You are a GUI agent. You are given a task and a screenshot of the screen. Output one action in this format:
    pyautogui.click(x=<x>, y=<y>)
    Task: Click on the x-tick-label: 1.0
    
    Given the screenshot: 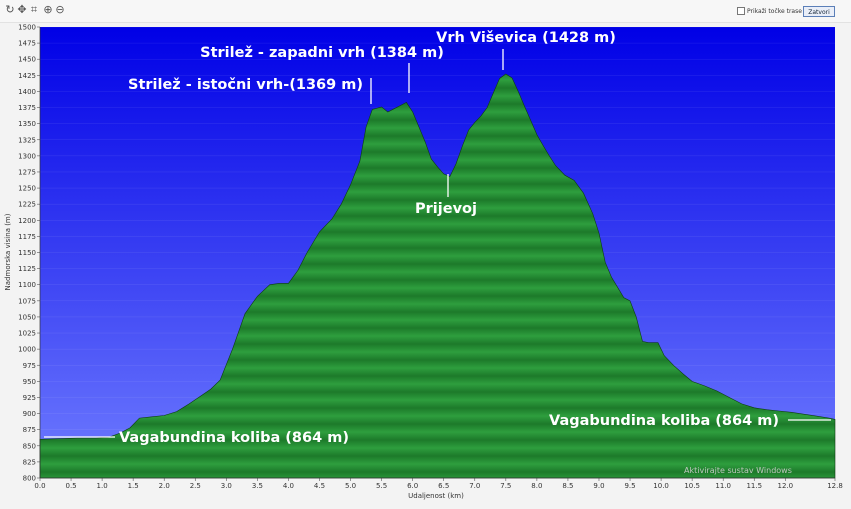 What is the action you would take?
    pyautogui.click(x=102, y=486)
    